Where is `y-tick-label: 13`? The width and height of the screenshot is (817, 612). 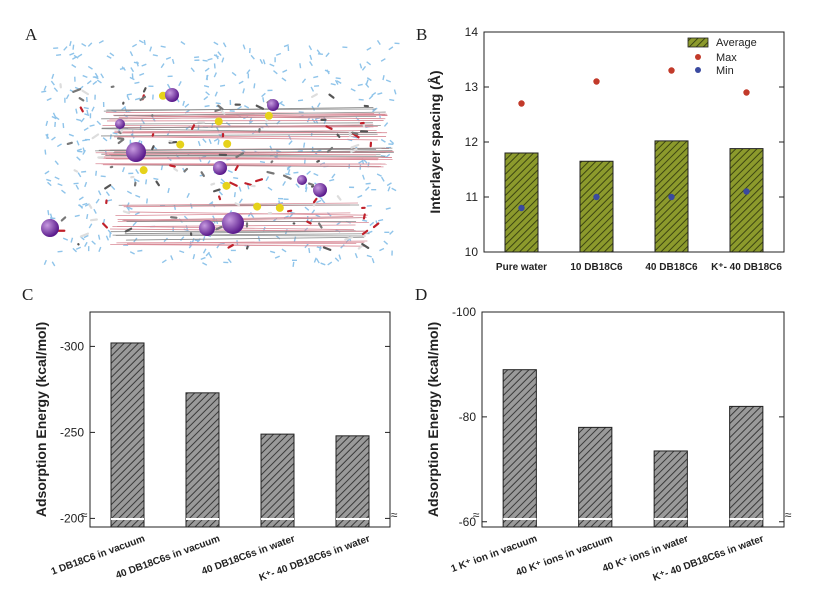
y-tick-label: 13 is located at coordinates (472, 87).